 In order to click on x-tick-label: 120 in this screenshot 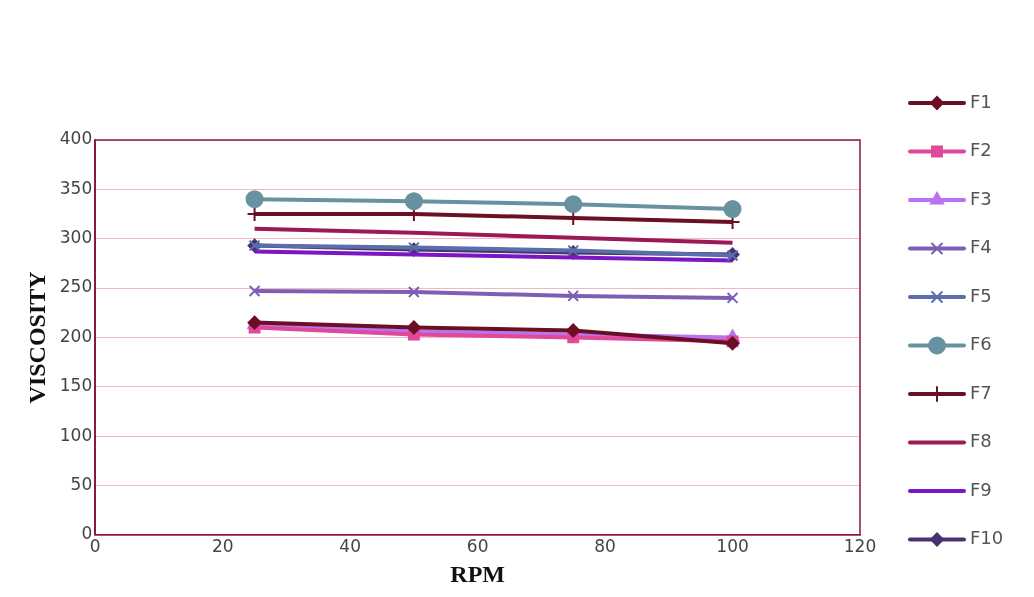, I will do `click(860, 546)`.